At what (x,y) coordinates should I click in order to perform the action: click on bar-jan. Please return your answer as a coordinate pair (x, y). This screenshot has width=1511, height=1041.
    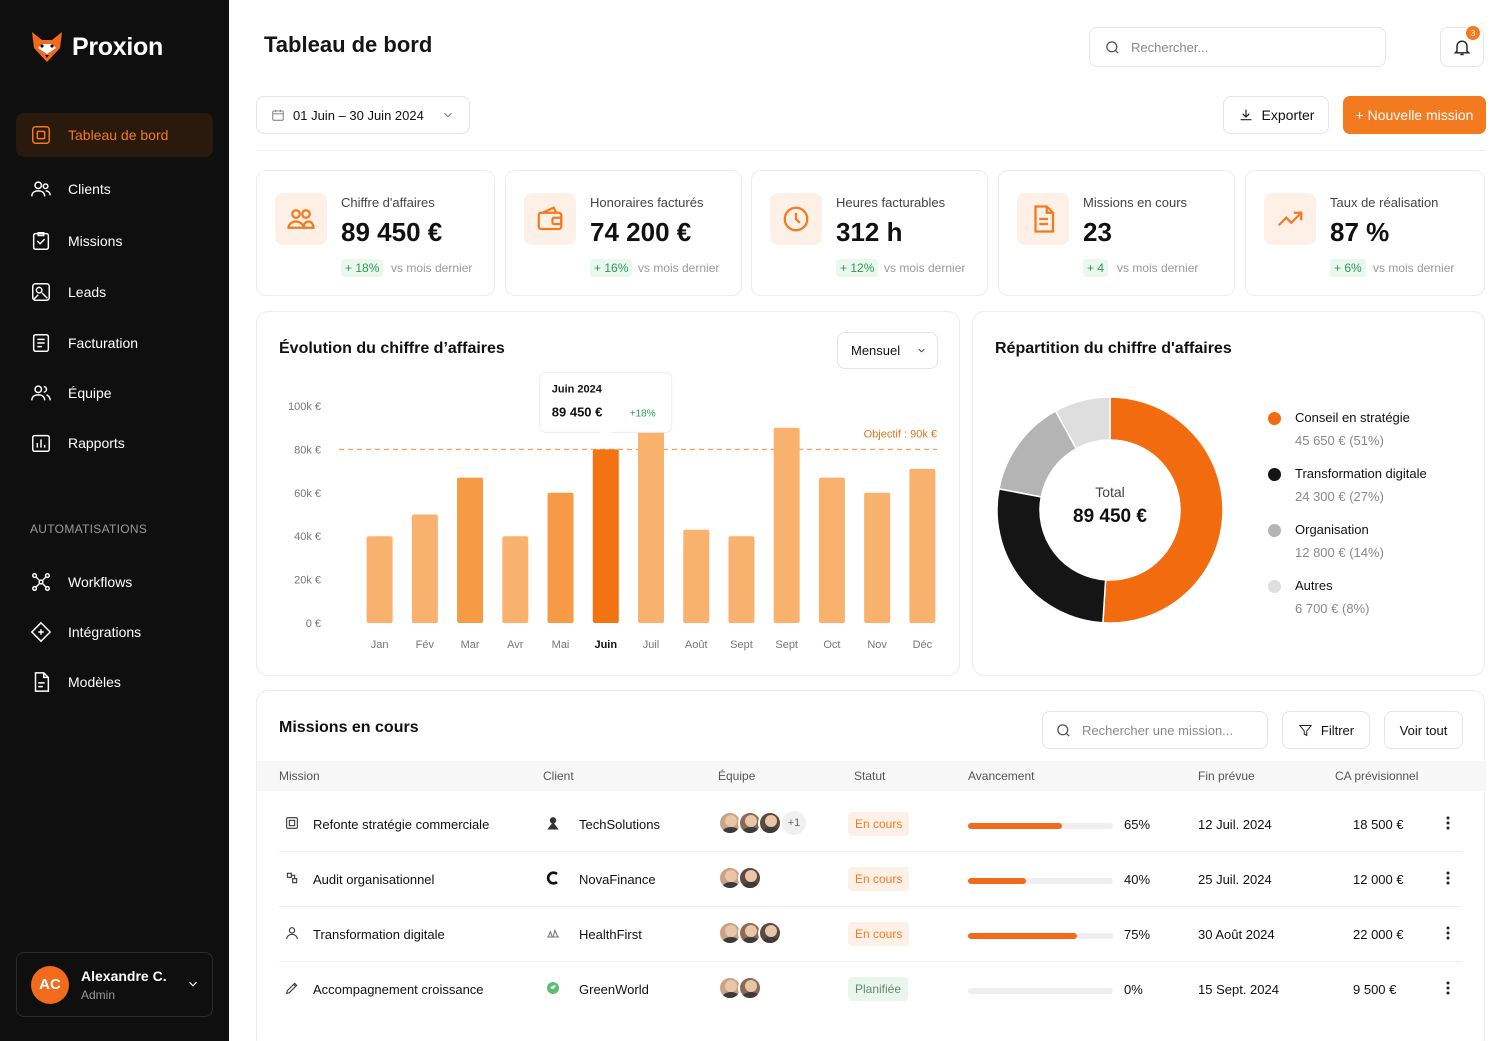
    Looking at the image, I should click on (379, 579).